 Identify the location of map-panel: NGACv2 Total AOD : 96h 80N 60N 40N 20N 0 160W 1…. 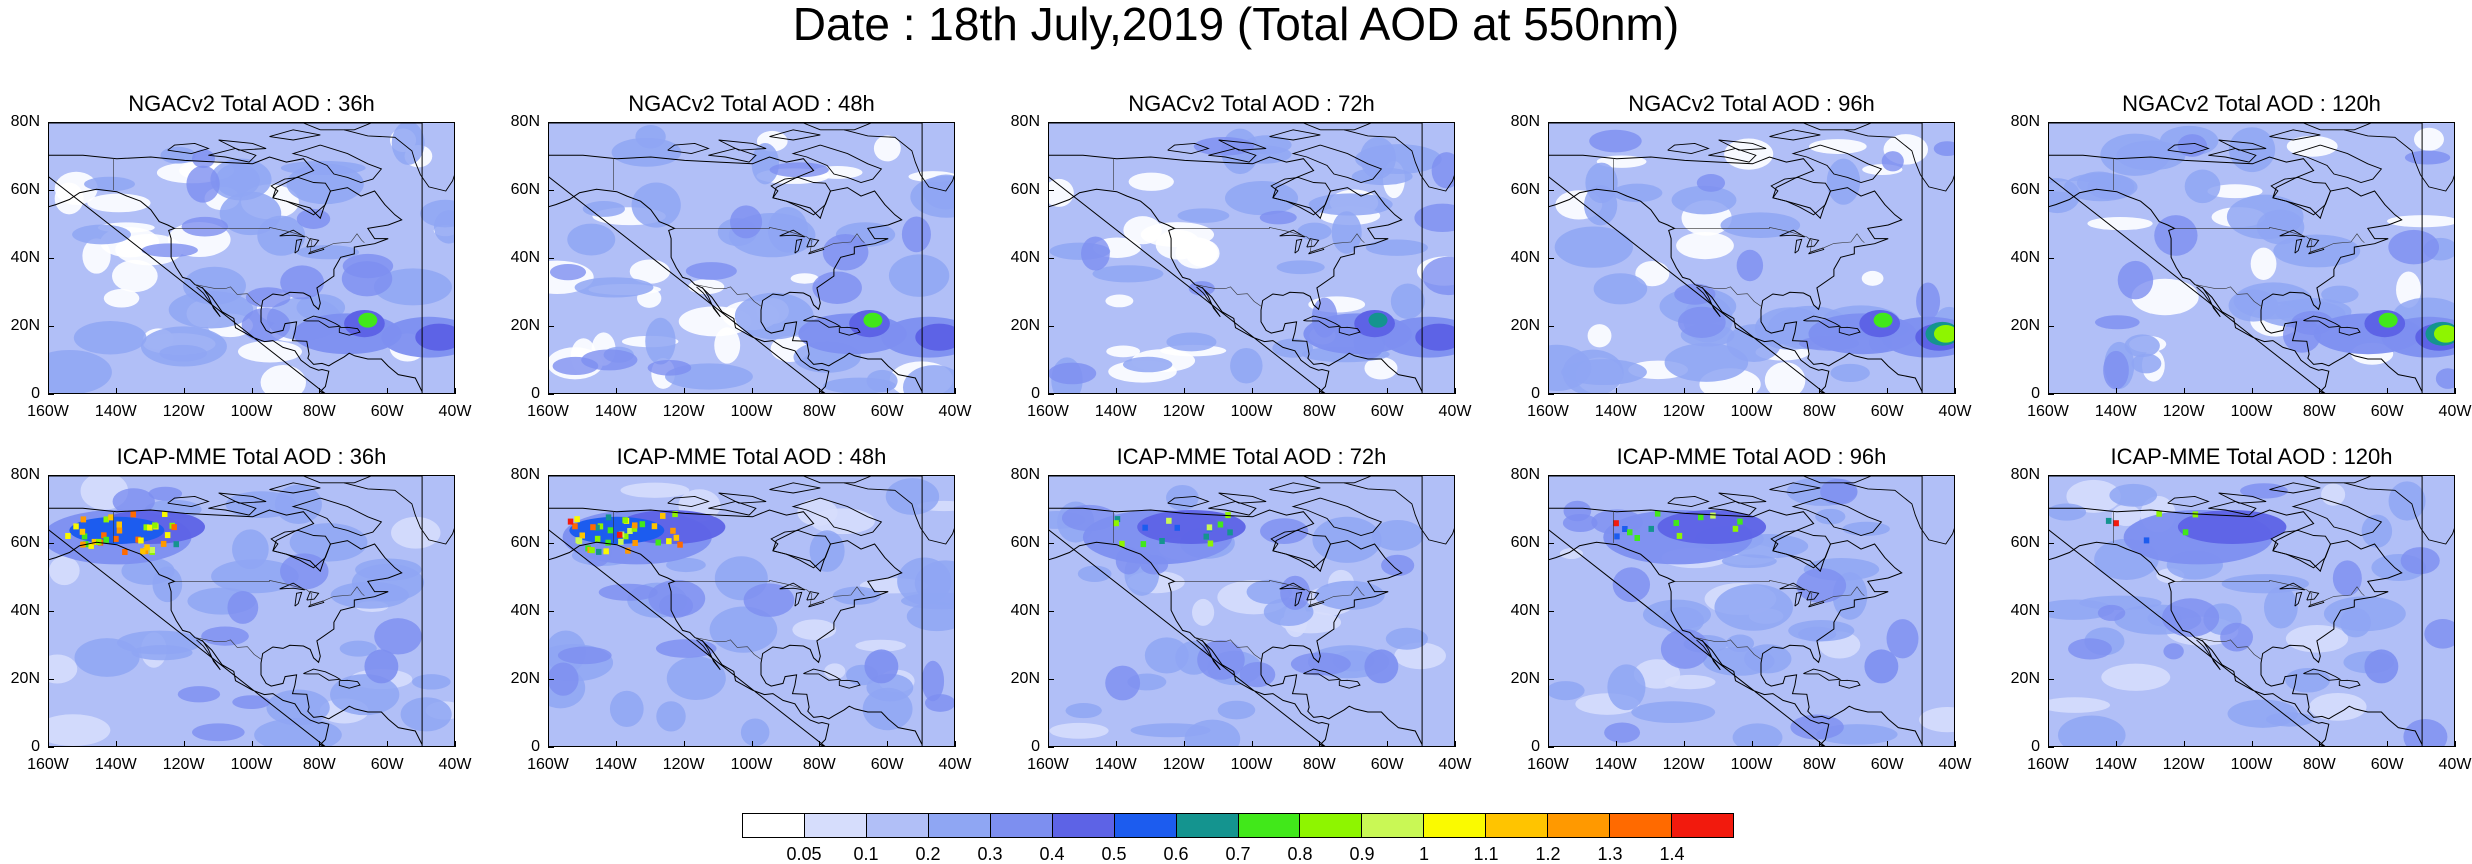
(1741, 266).